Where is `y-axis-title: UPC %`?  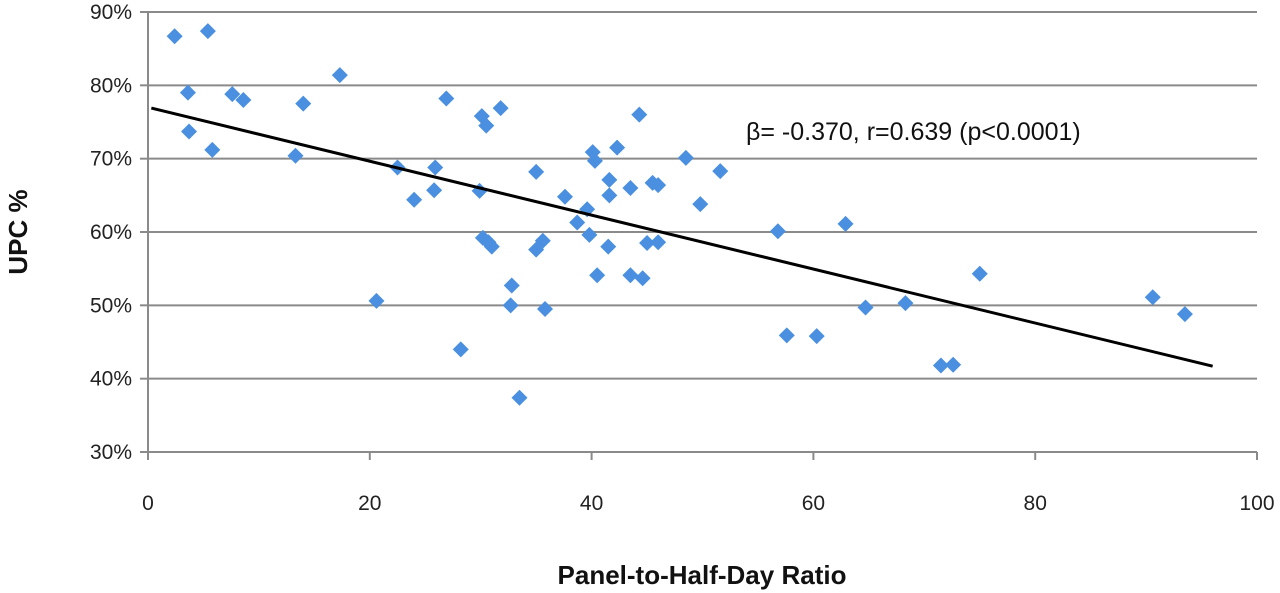 y-axis-title: UPC % is located at coordinates (18, 231).